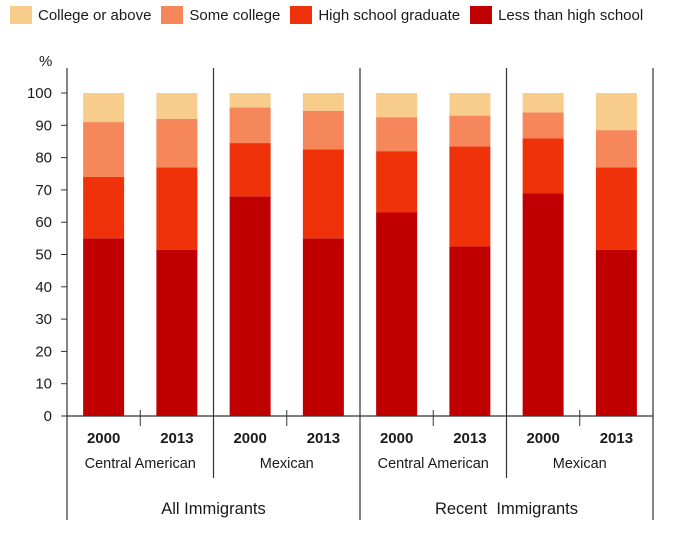 This screenshot has width=681, height=546. Describe the element at coordinates (43, 319) in the screenshot. I see `y-tick-label: 30` at that location.